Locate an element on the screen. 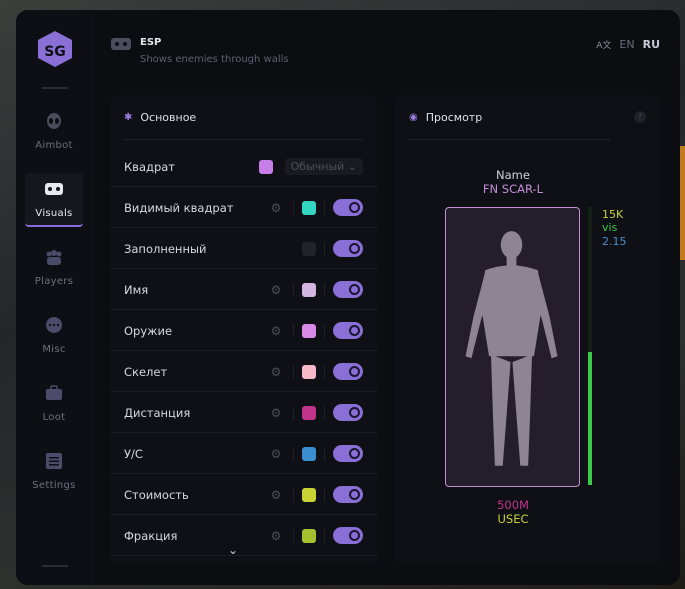 The image size is (685, 589). lang-en-button: EN is located at coordinates (627, 44).